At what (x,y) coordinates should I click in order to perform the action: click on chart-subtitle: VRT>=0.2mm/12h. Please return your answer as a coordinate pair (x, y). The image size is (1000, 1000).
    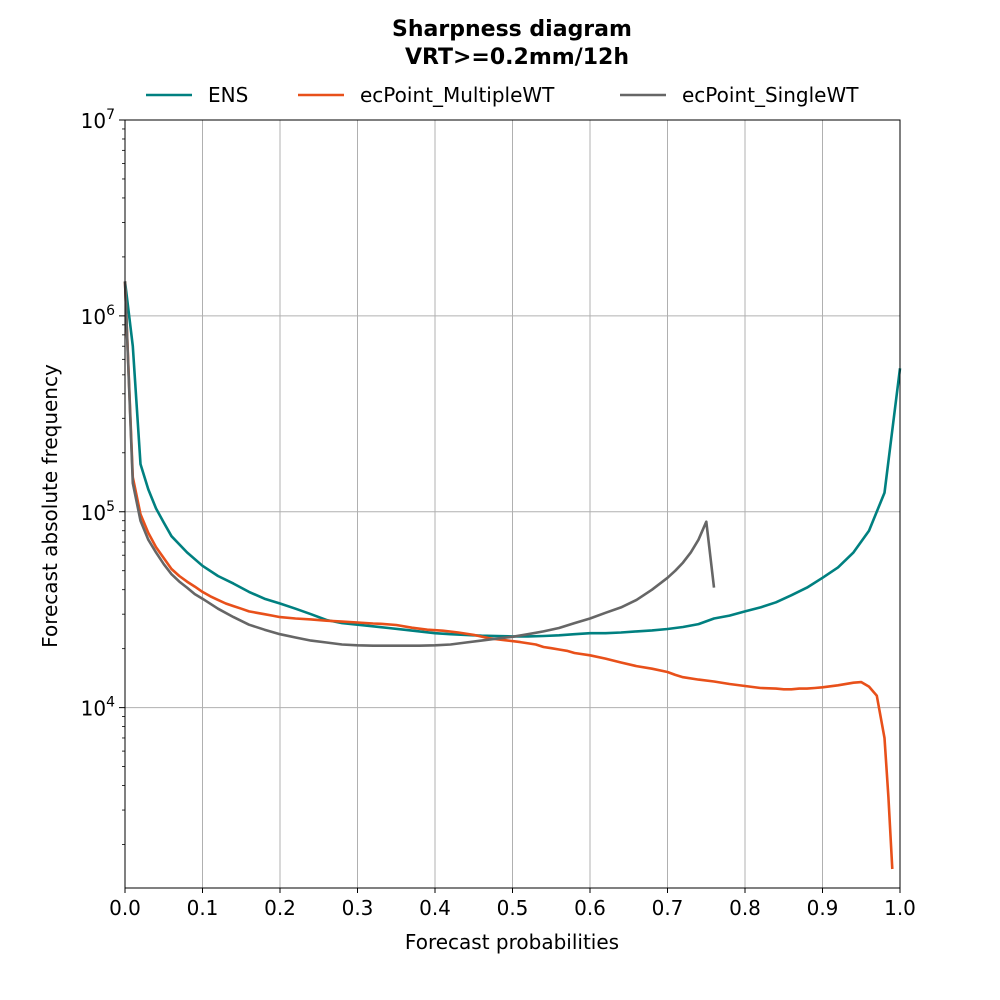
    Looking at the image, I should click on (517, 57).